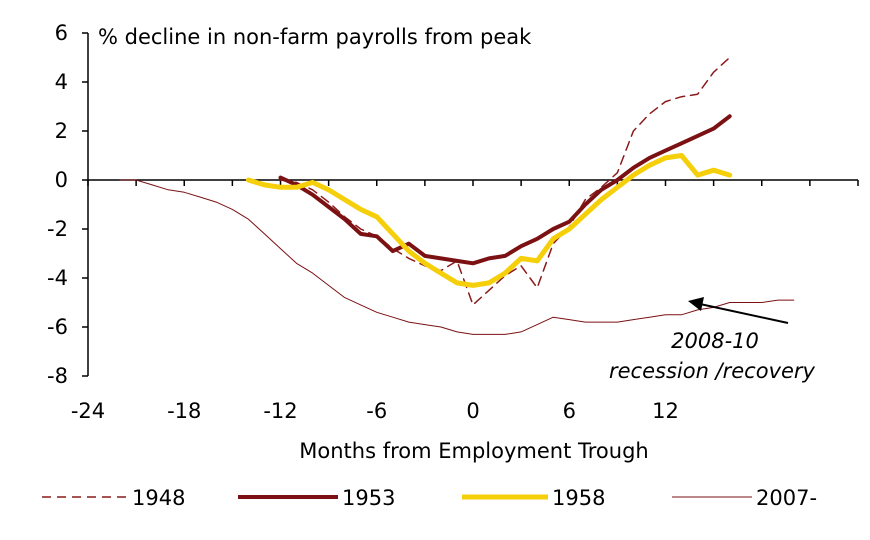  Describe the element at coordinates (158, 498) in the screenshot. I see `legend-label: 1948` at that location.